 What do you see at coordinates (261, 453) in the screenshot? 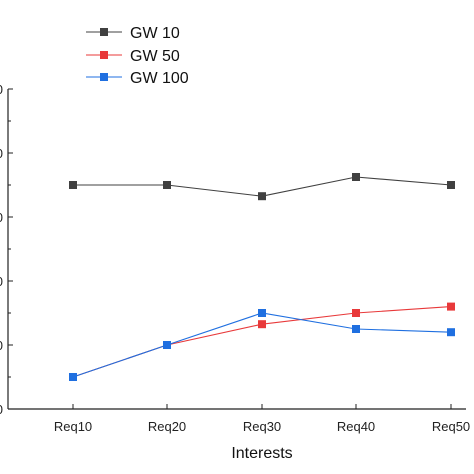
I see `x-axis-title: Interests` at bounding box center [261, 453].